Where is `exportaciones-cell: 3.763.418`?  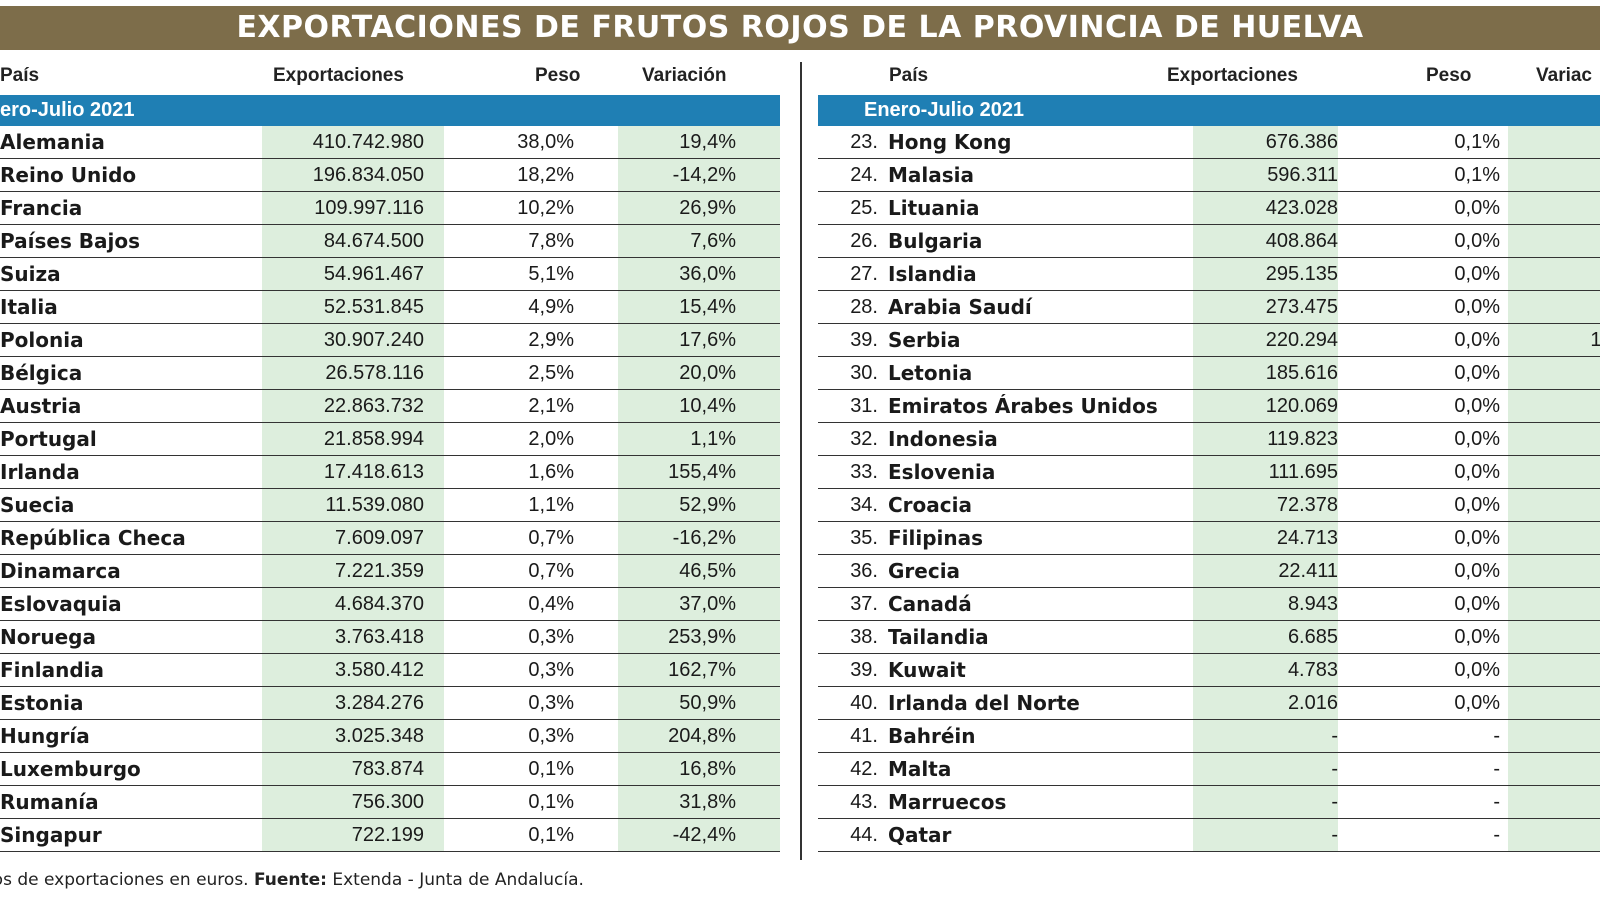 exportaciones-cell: 3.763.418 is located at coordinates (379, 637).